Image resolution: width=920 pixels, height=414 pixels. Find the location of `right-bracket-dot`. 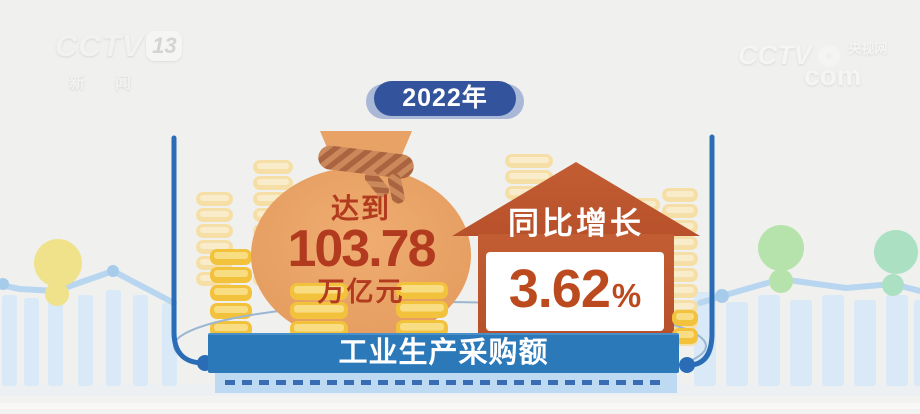

right-bracket-dot is located at coordinates (687, 365).